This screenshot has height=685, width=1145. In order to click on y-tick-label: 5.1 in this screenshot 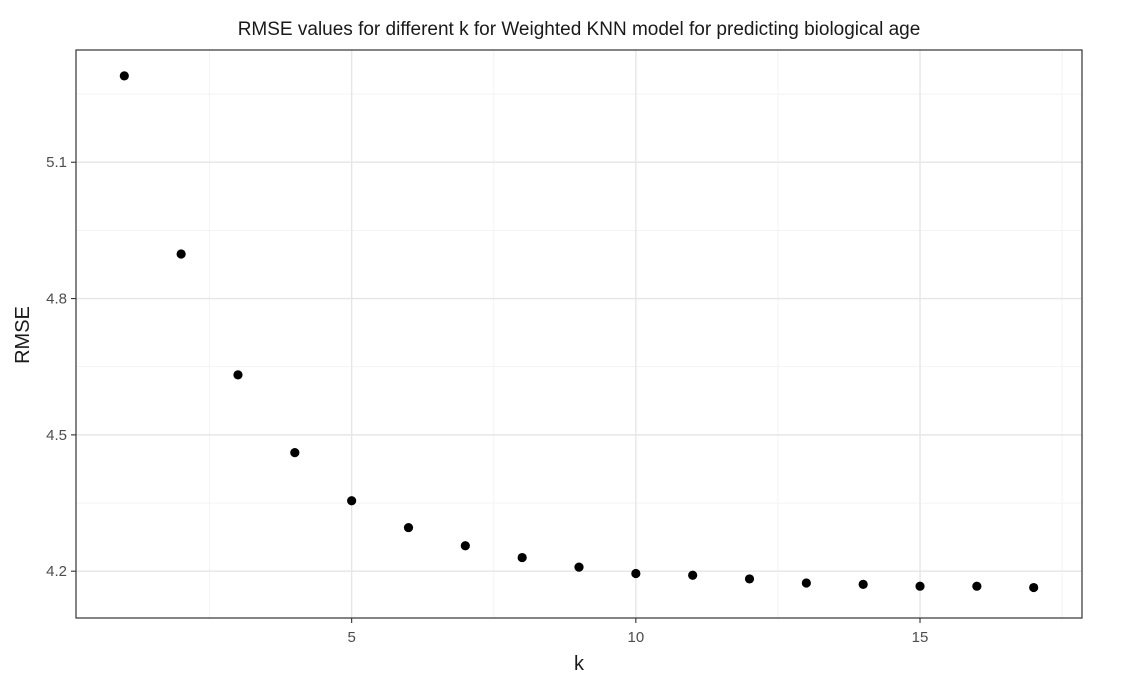, I will do `click(56, 162)`.